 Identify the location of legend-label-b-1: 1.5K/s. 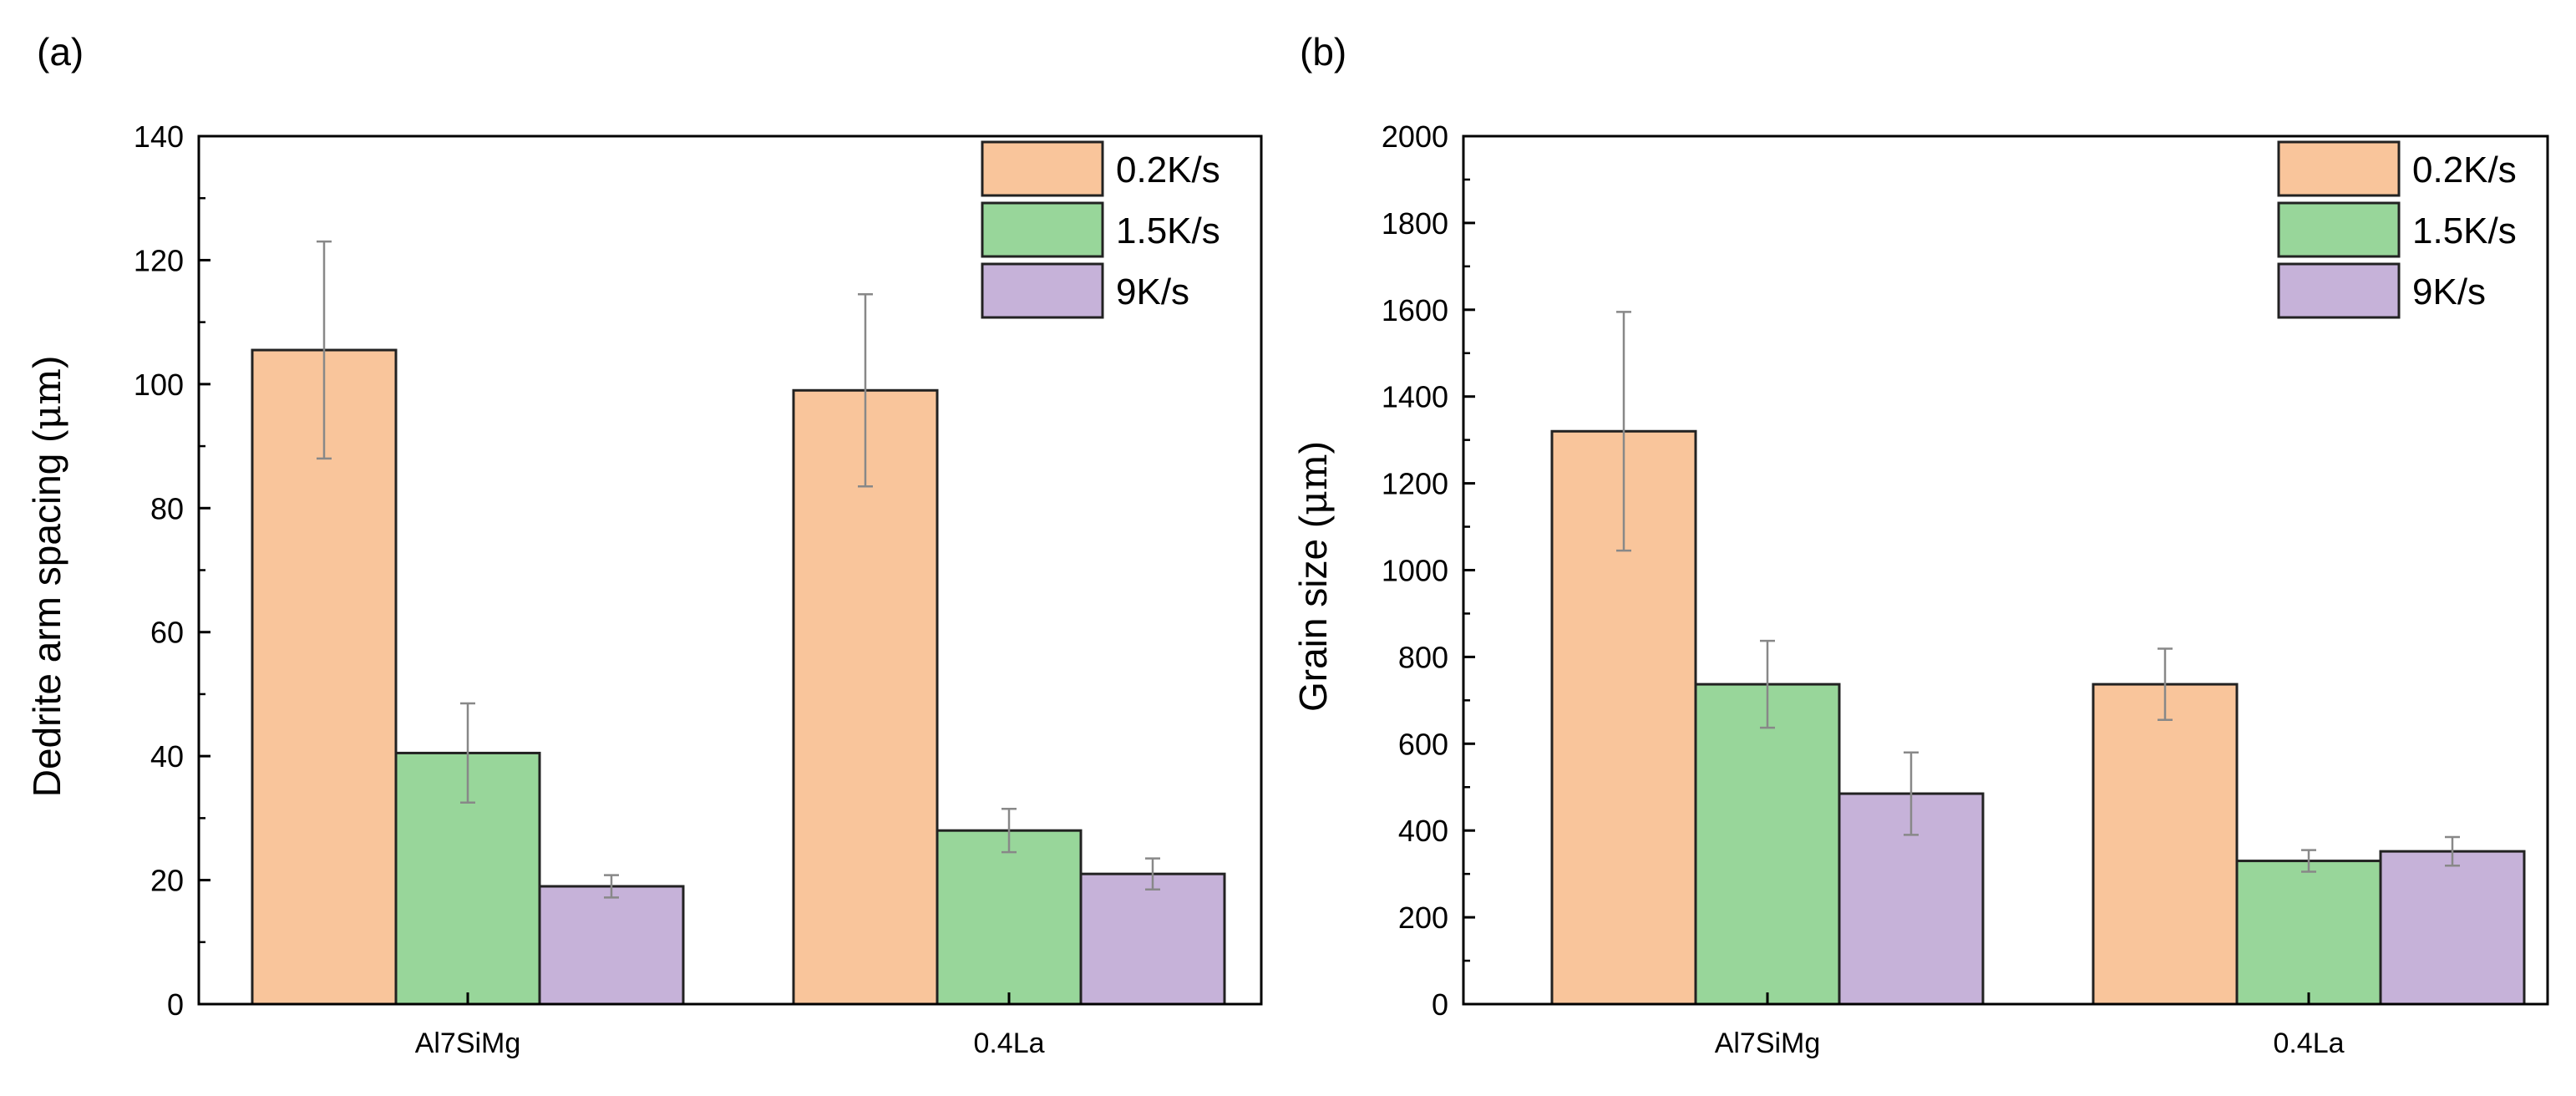
(2464, 231).